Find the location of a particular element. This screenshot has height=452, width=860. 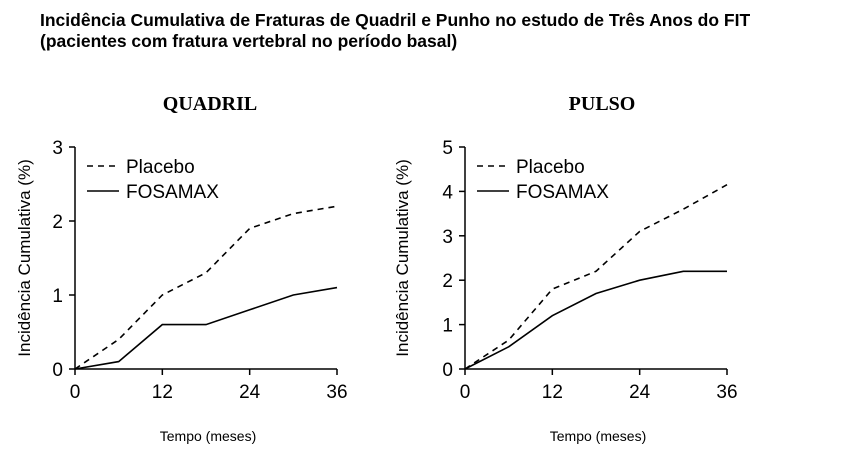

chart-1-y-tick-label: 1 is located at coordinates (57, 296).